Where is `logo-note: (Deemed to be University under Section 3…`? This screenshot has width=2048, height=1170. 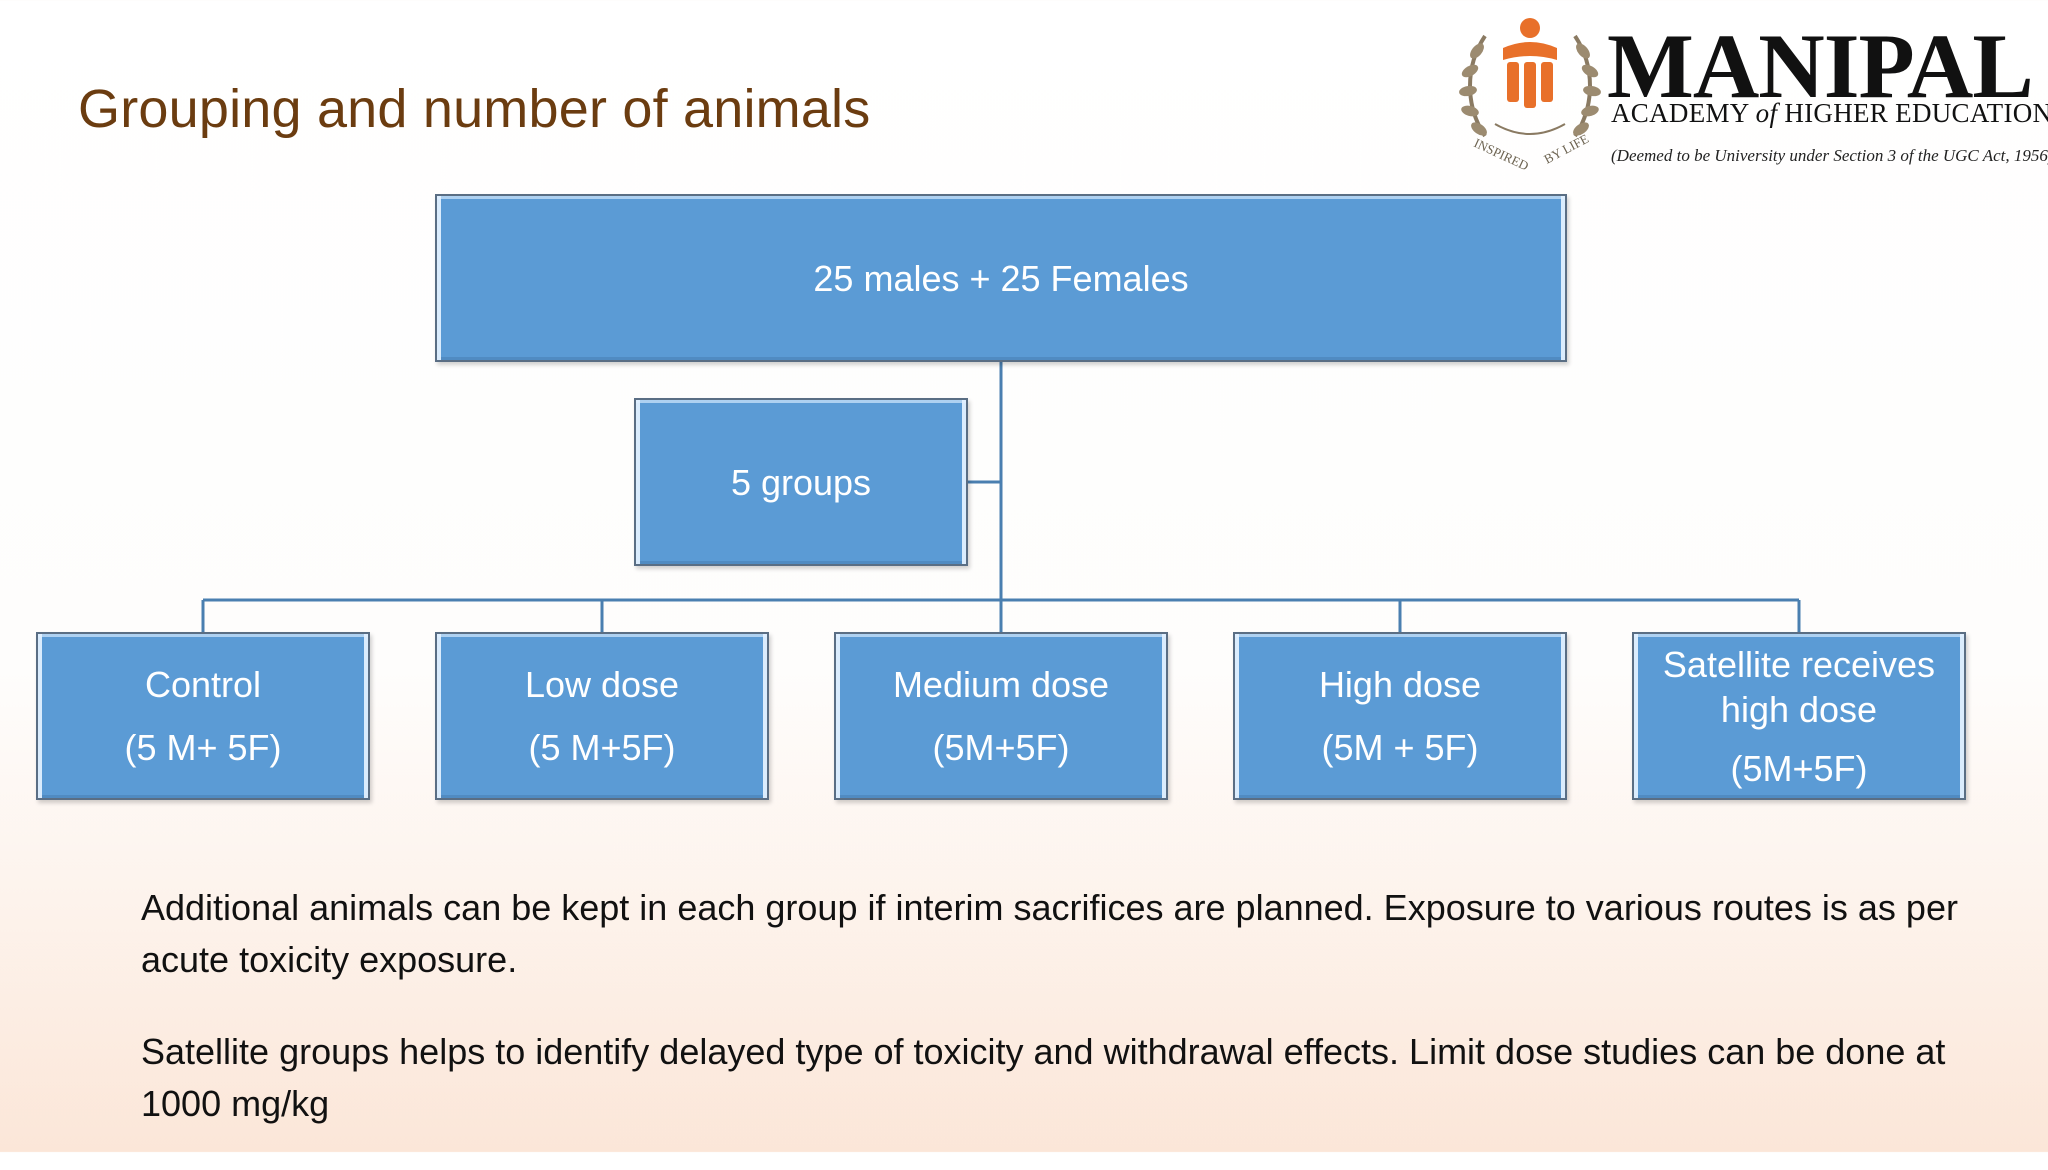 logo-note: (Deemed to be University under Section 3… is located at coordinates (1829, 155).